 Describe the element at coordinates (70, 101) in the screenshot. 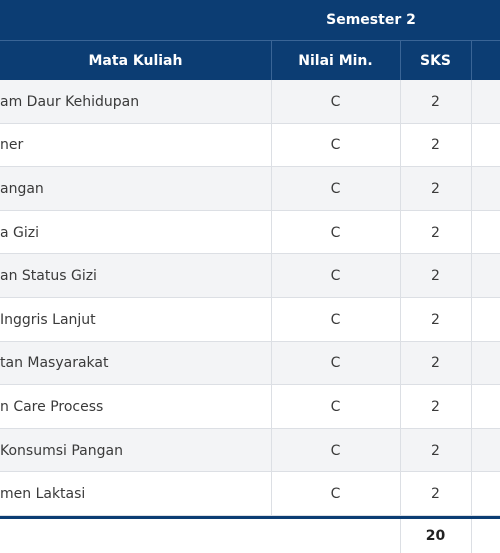

I see `course-name: am Daur Kehidupan` at that location.